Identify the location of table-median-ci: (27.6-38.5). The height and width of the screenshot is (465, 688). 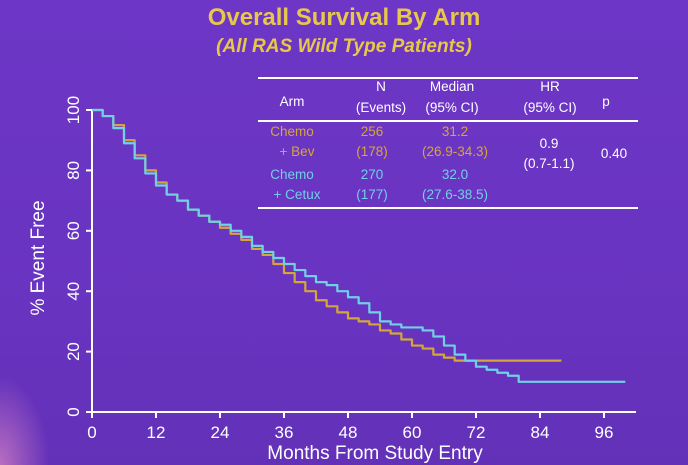
(455, 194).